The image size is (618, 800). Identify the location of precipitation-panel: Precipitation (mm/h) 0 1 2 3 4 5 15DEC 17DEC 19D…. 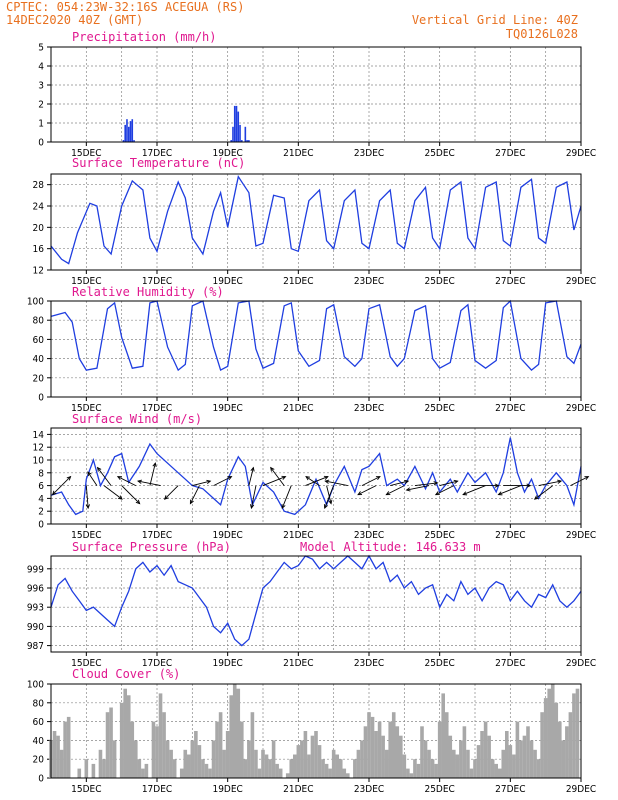
(317, 94).